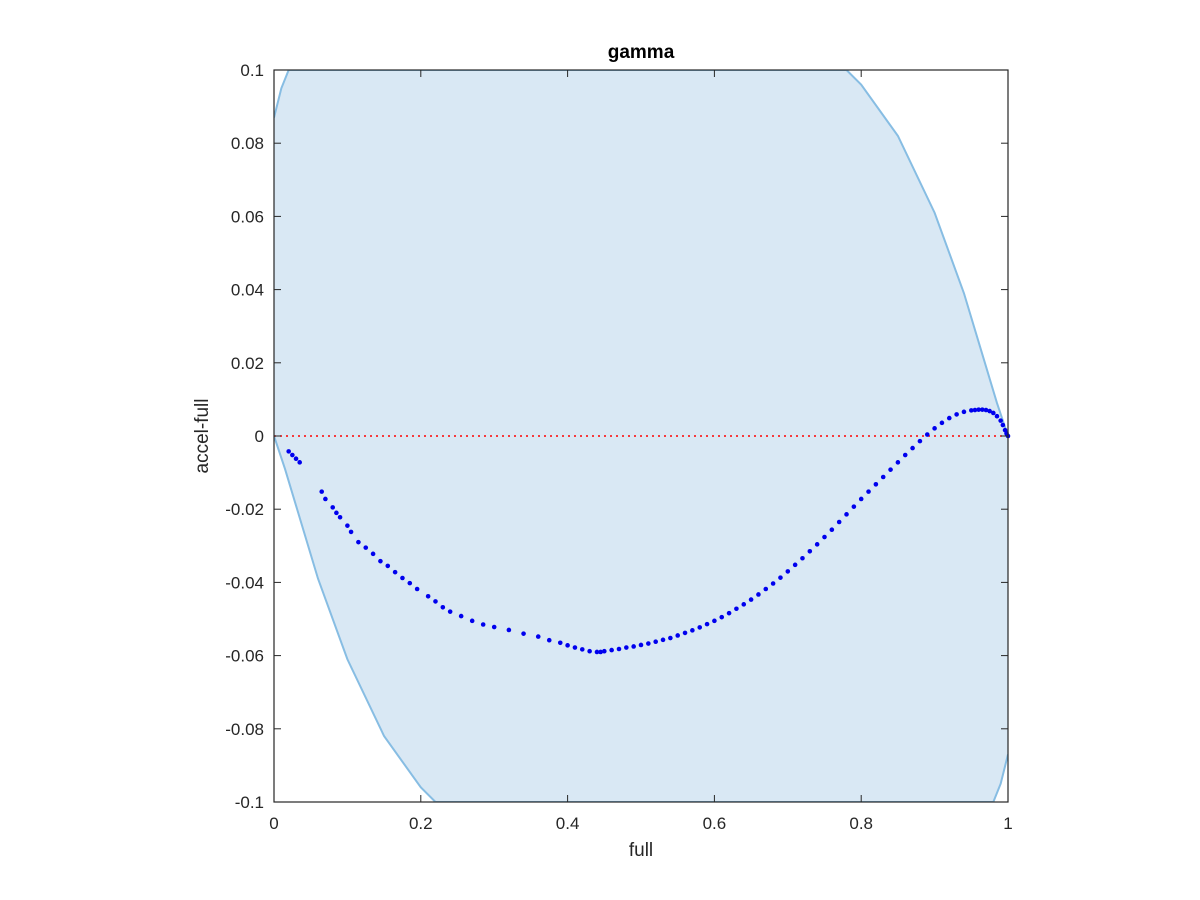 This screenshot has height=900, width=1200. I want to click on y-axis-label: accel-full, so click(202, 436).